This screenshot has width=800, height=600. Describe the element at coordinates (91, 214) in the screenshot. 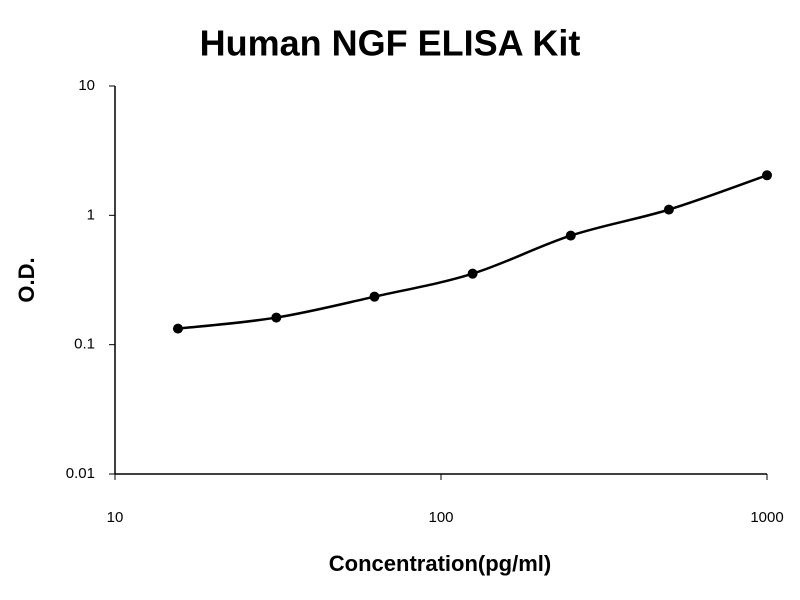

I see `y-tick-label: 1` at that location.